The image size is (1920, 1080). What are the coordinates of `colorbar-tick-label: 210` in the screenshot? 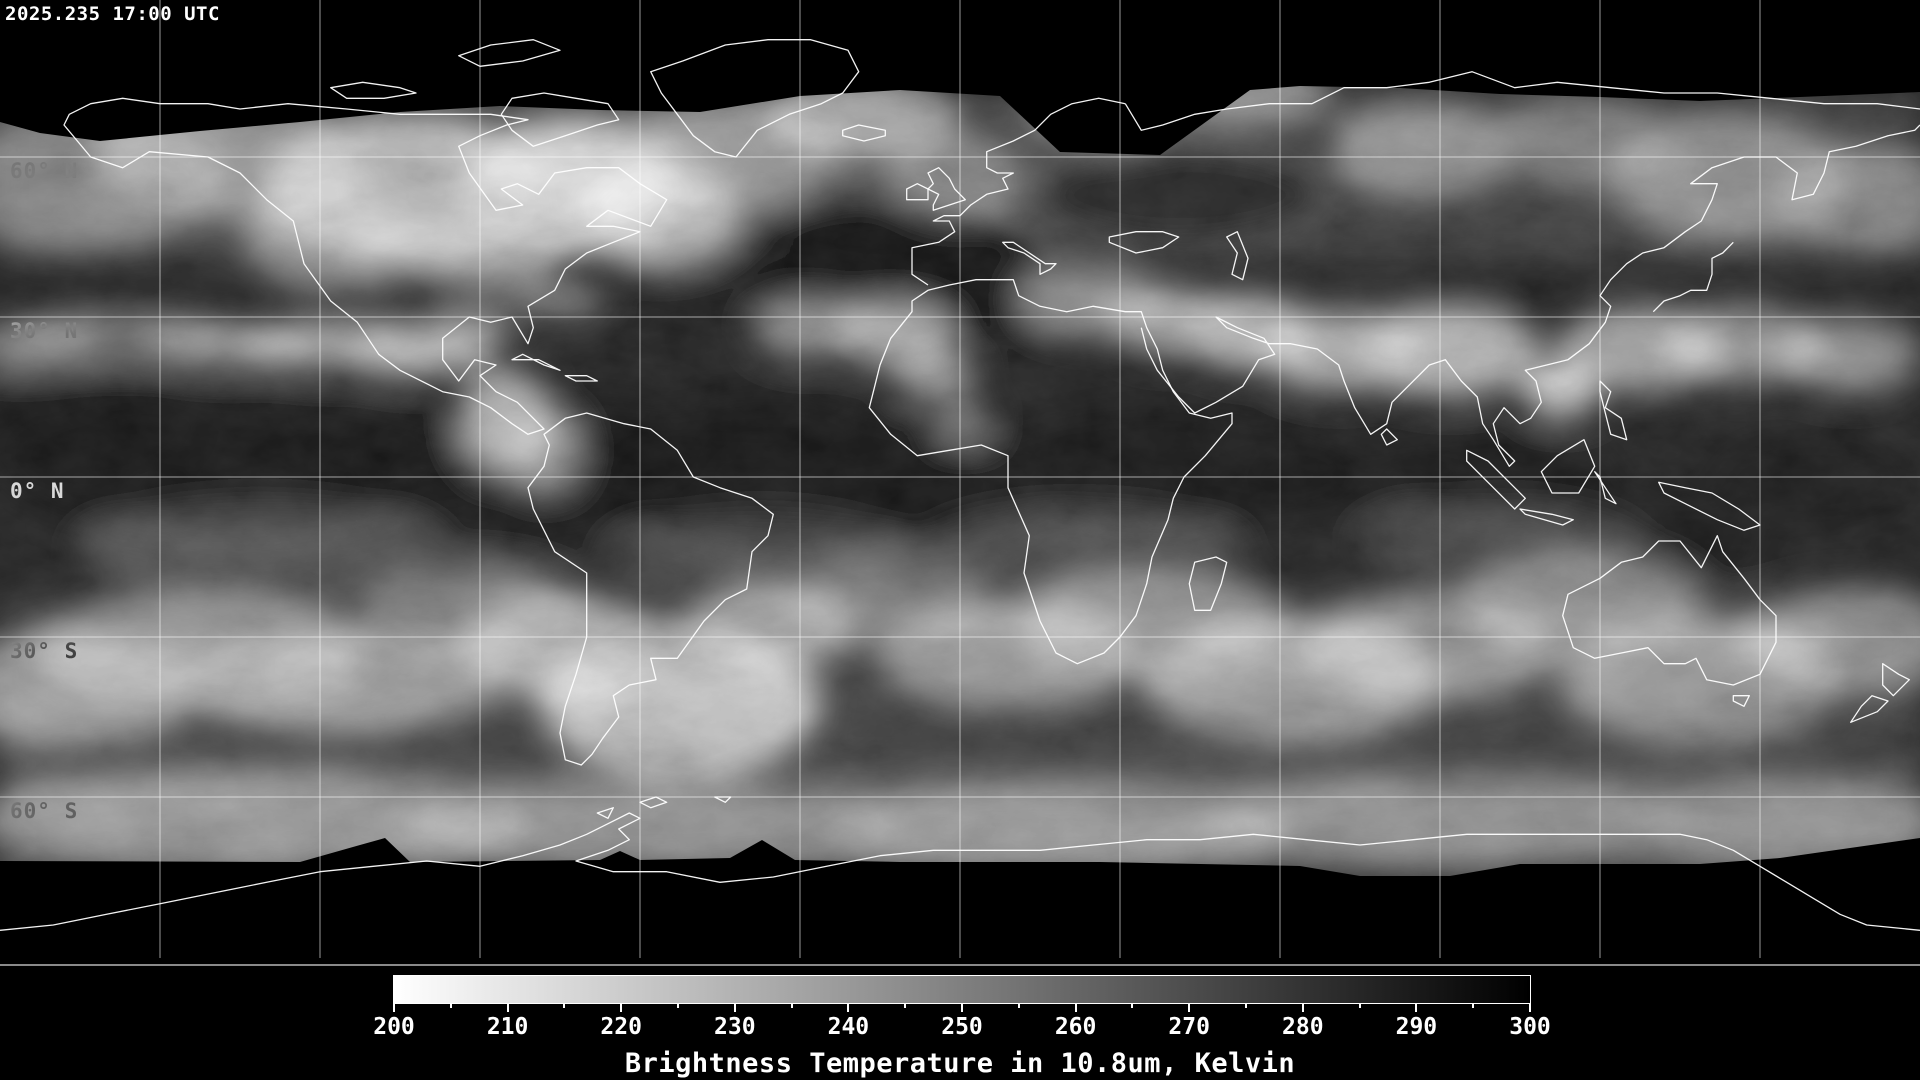 It's located at (507, 1027).